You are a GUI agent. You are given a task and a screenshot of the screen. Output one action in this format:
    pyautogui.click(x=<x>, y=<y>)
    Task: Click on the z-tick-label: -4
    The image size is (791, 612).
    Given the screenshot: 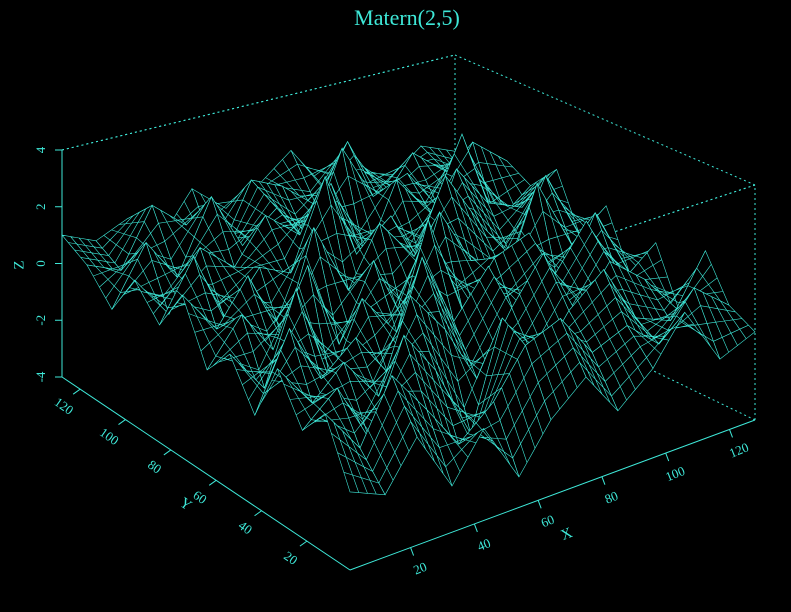 What is the action you would take?
    pyautogui.click(x=40, y=376)
    